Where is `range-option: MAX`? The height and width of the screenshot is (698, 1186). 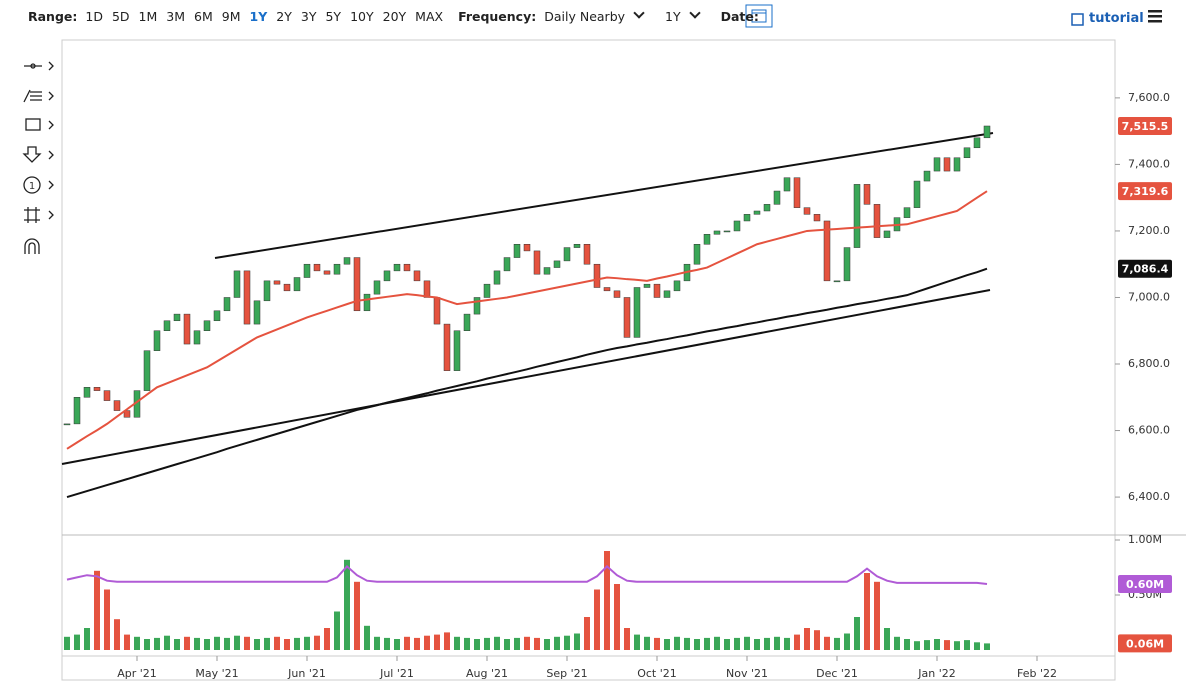
range-option: MAX is located at coordinates (429, 16).